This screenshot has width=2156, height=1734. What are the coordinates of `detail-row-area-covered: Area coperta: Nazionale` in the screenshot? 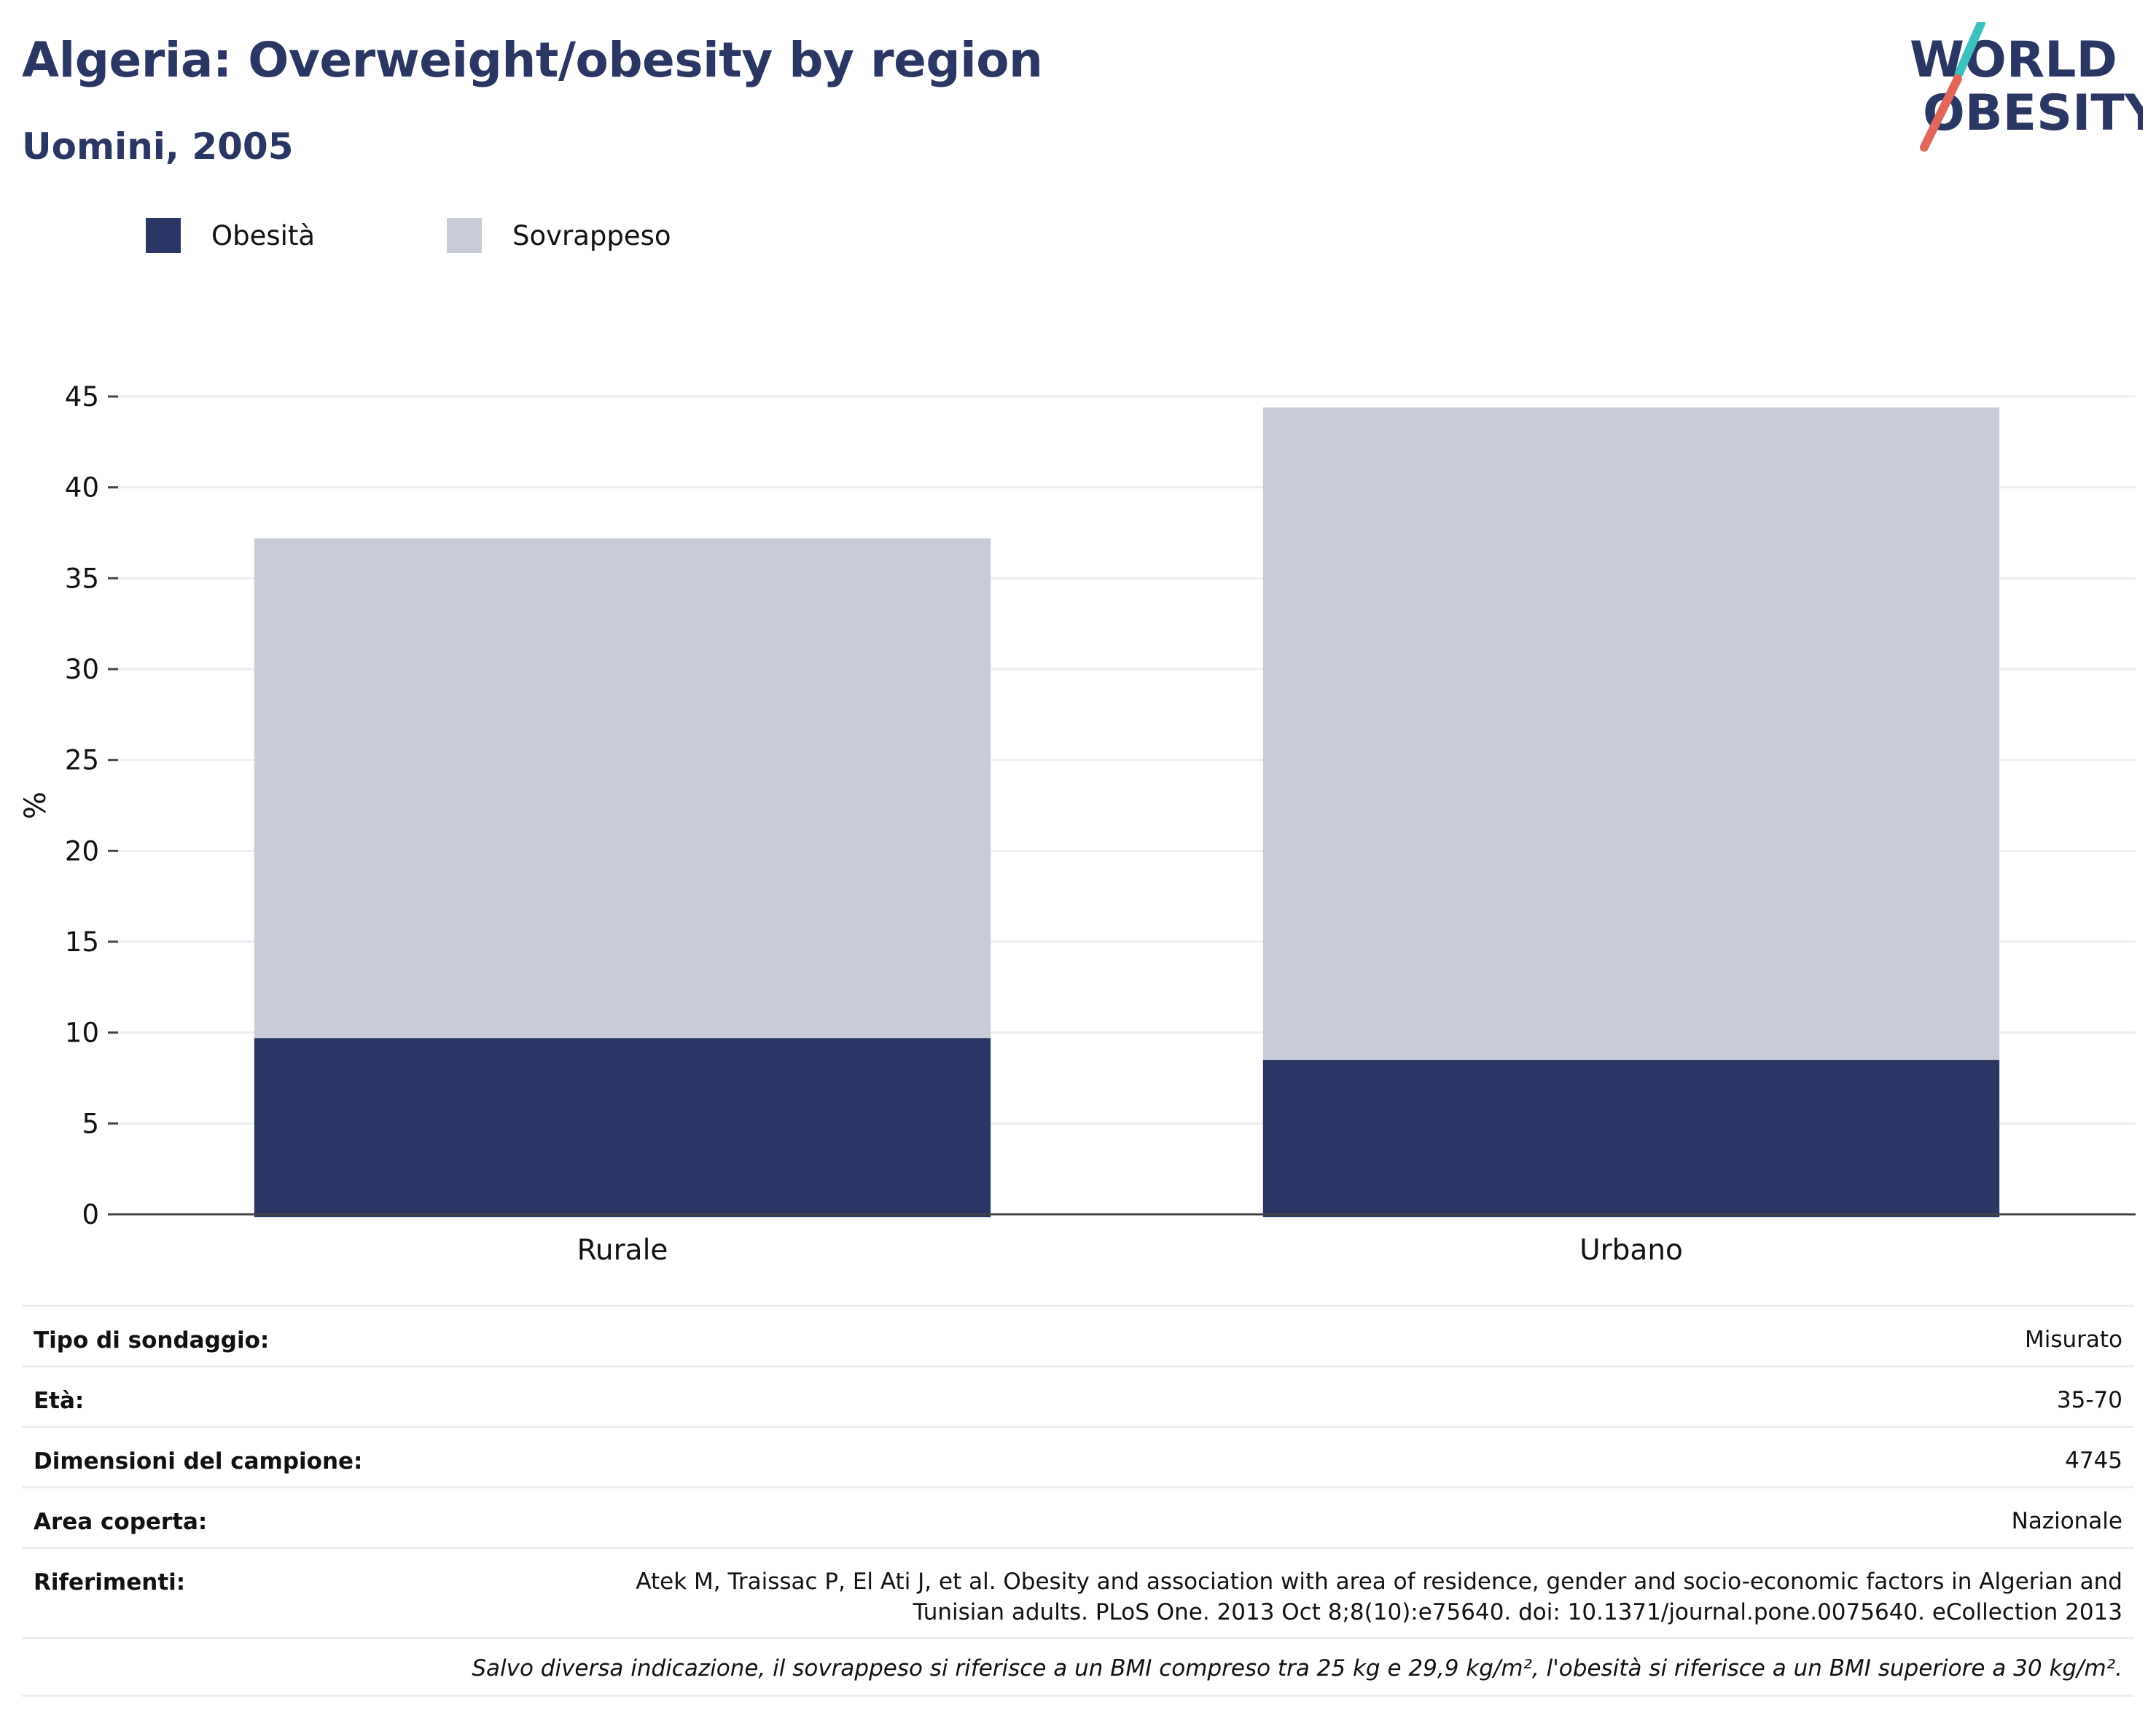 It's located at (1078, 1516).